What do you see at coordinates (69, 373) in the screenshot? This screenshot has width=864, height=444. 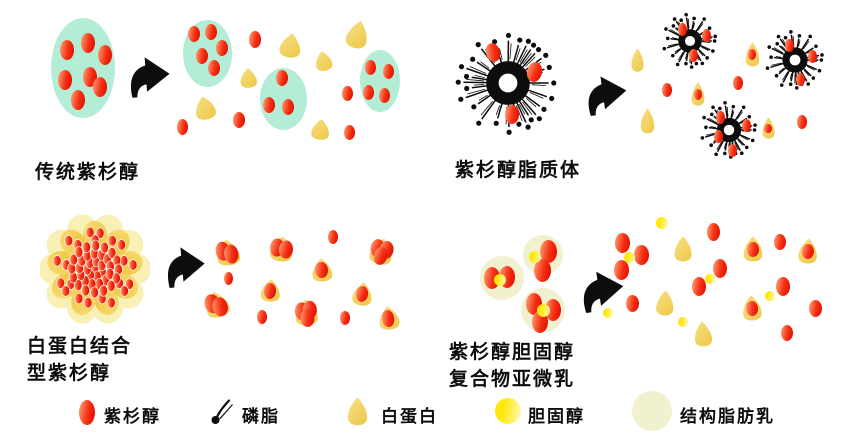 I see `label-line-2: 型紫杉醇` at bounding box center [69, 373].